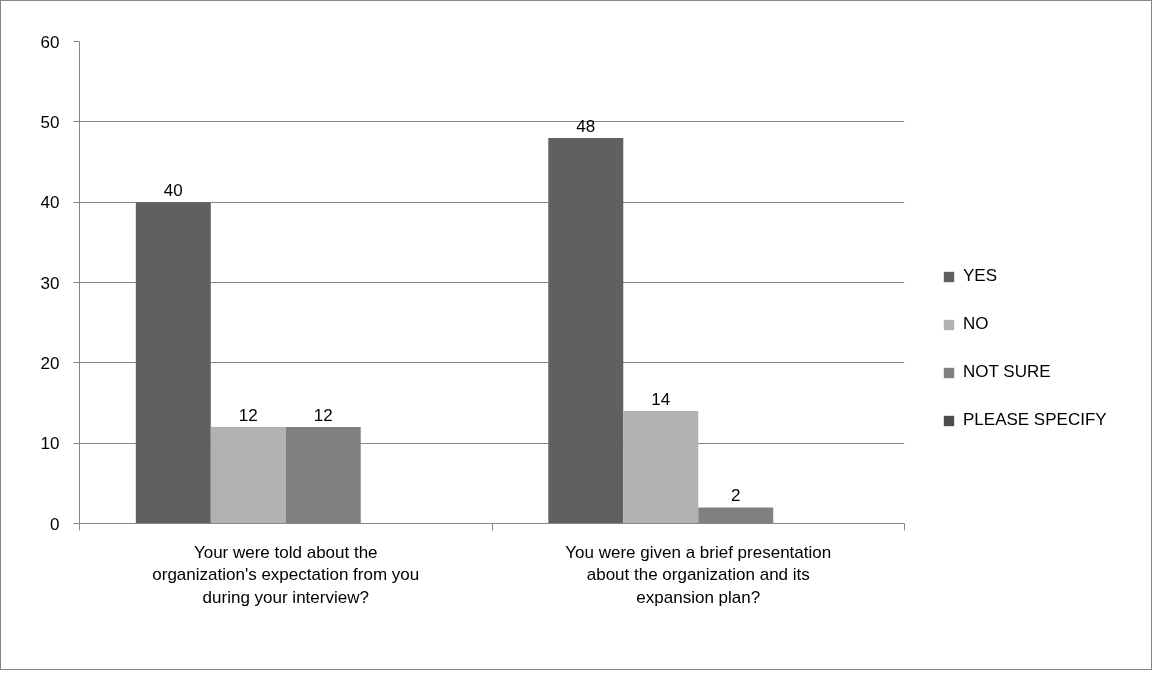  Describe the element at coordinates (586, 126) in the screenshot. I see `data-label: 48` at that location.